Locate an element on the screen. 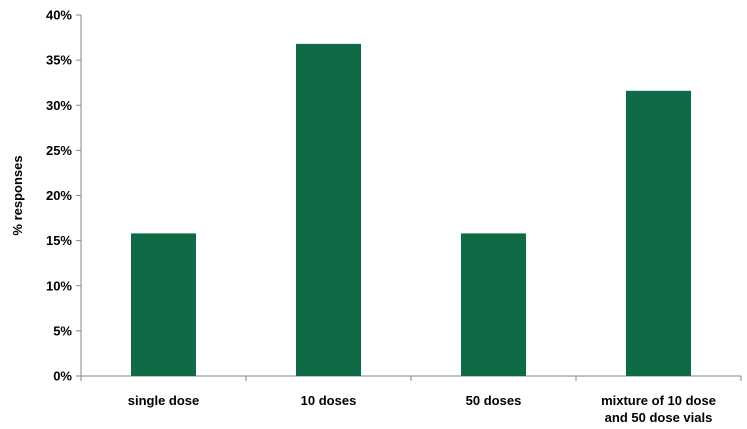 The width and height of the screenshot is (747, 429). y-axis-title: % responses is located at coordinates (17, 195).